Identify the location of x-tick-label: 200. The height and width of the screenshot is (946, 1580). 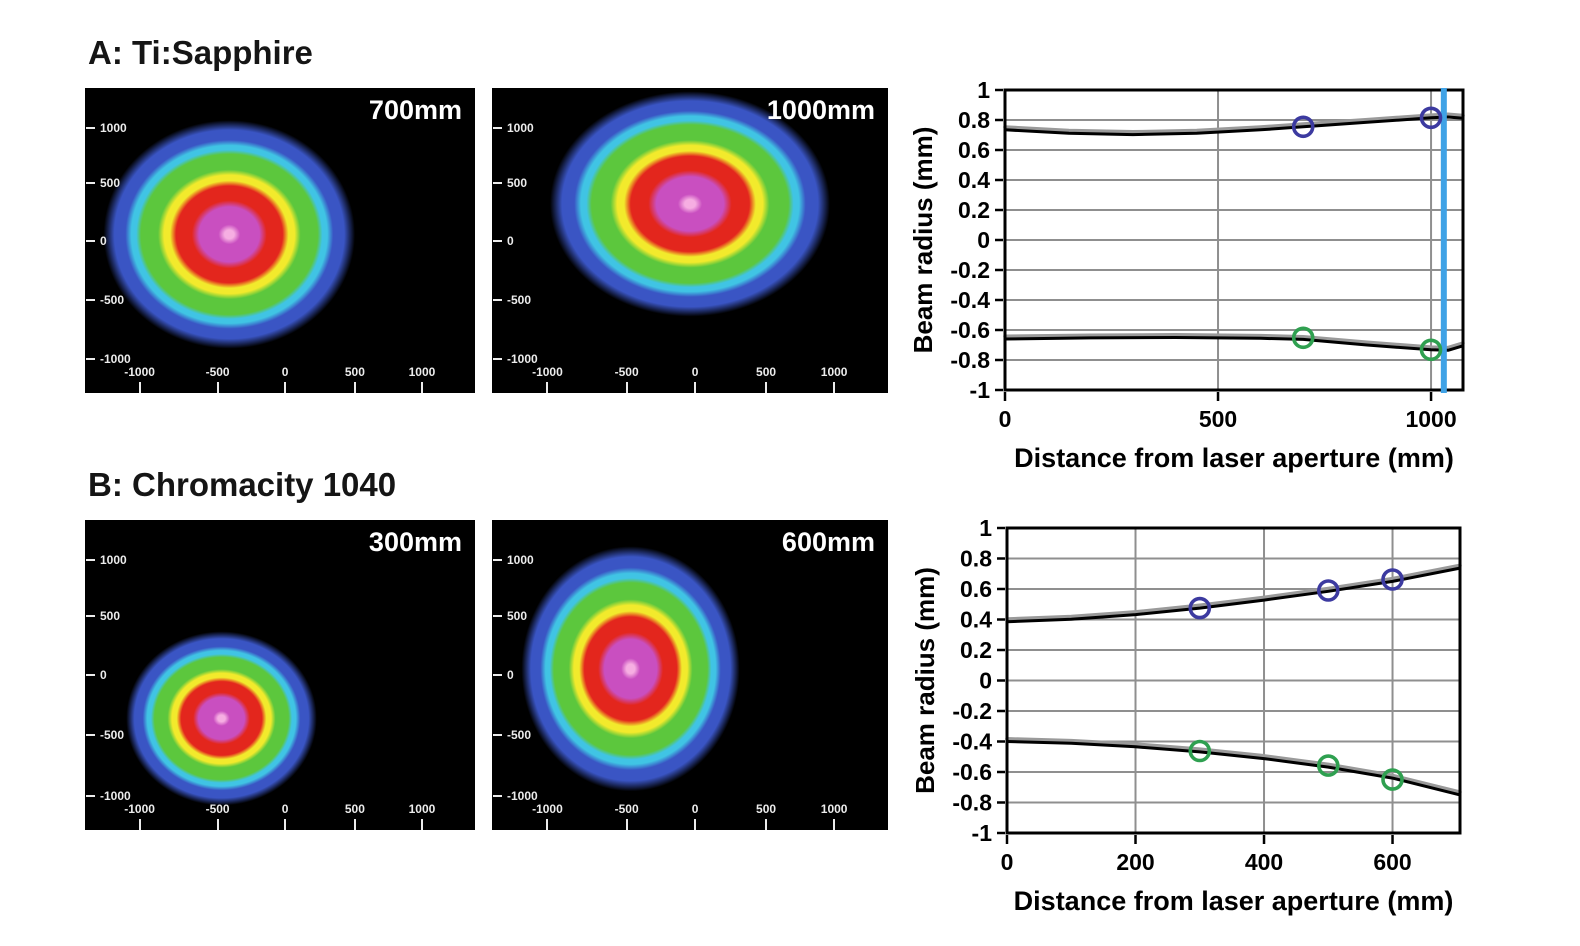
(1135, 862).